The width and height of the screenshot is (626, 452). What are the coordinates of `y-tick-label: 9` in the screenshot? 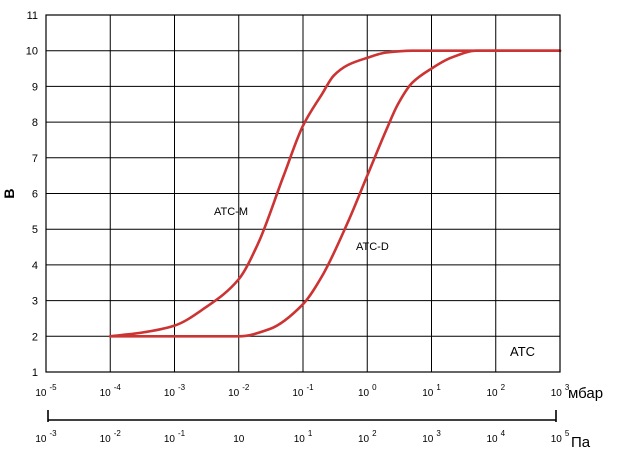 It's located at (35, 87).